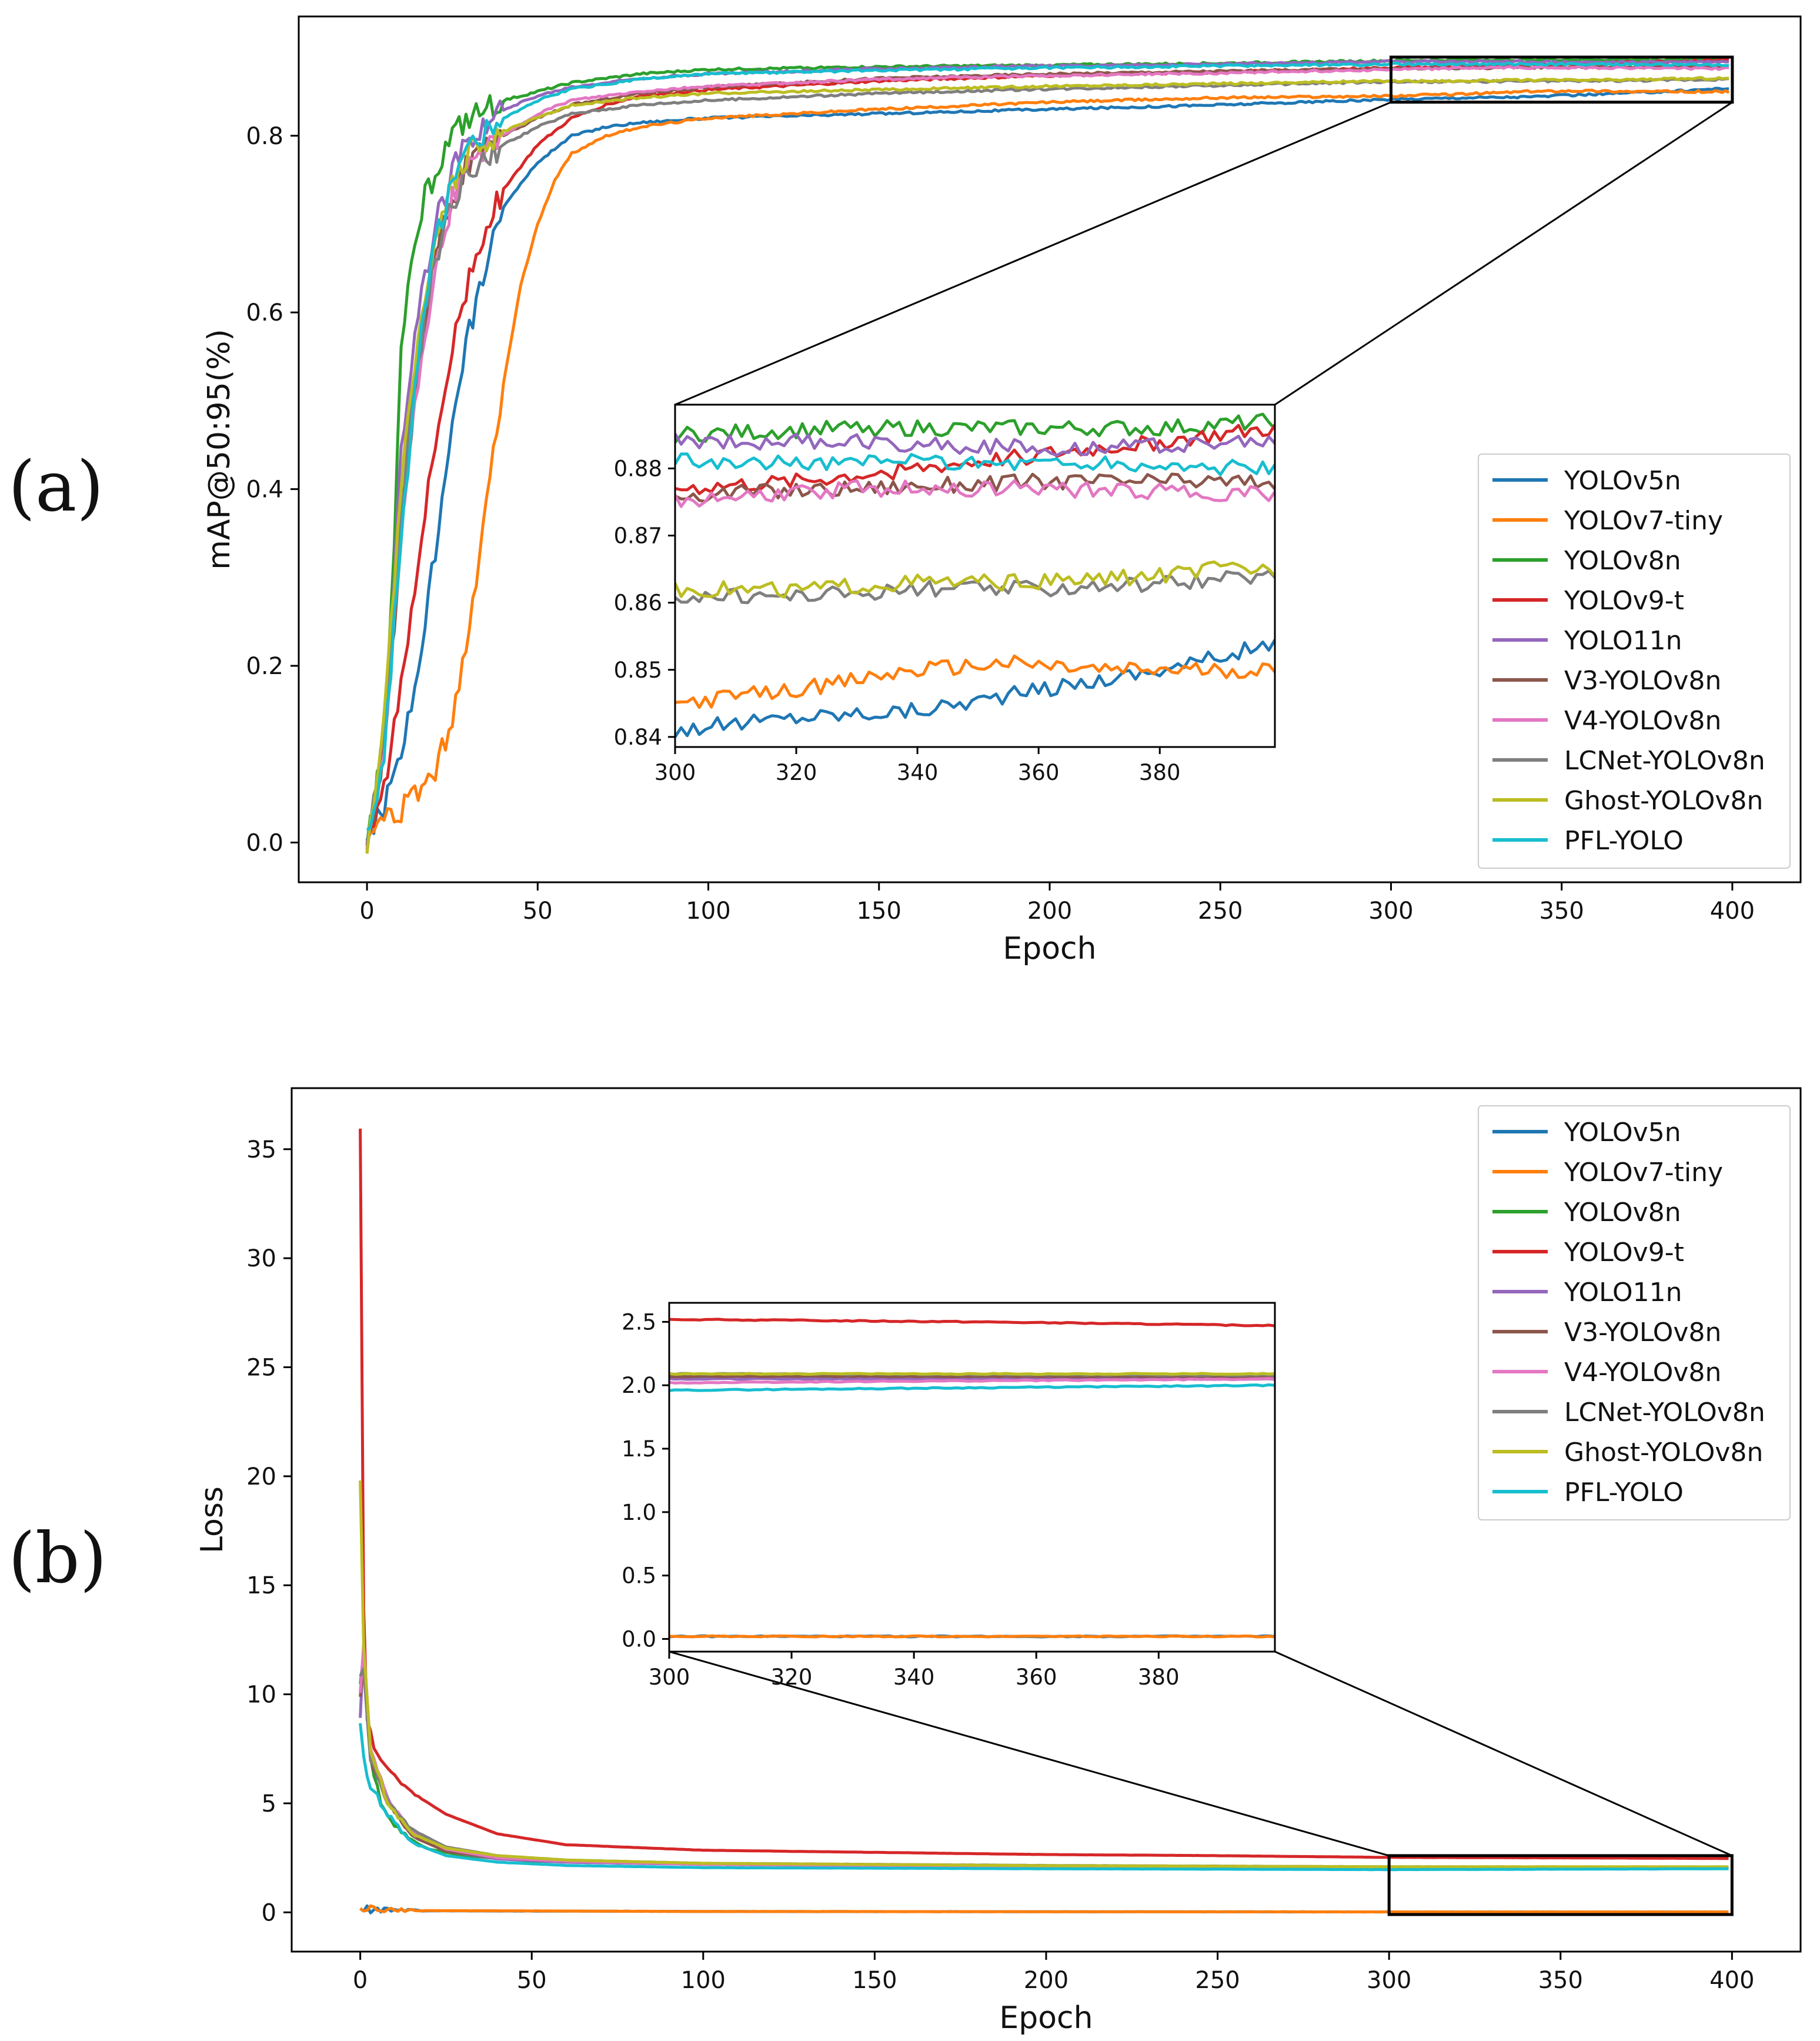 The height and width of the screenshot is (2041, 1820). I want to click on panel-a-inset-background, so click(975, 576).